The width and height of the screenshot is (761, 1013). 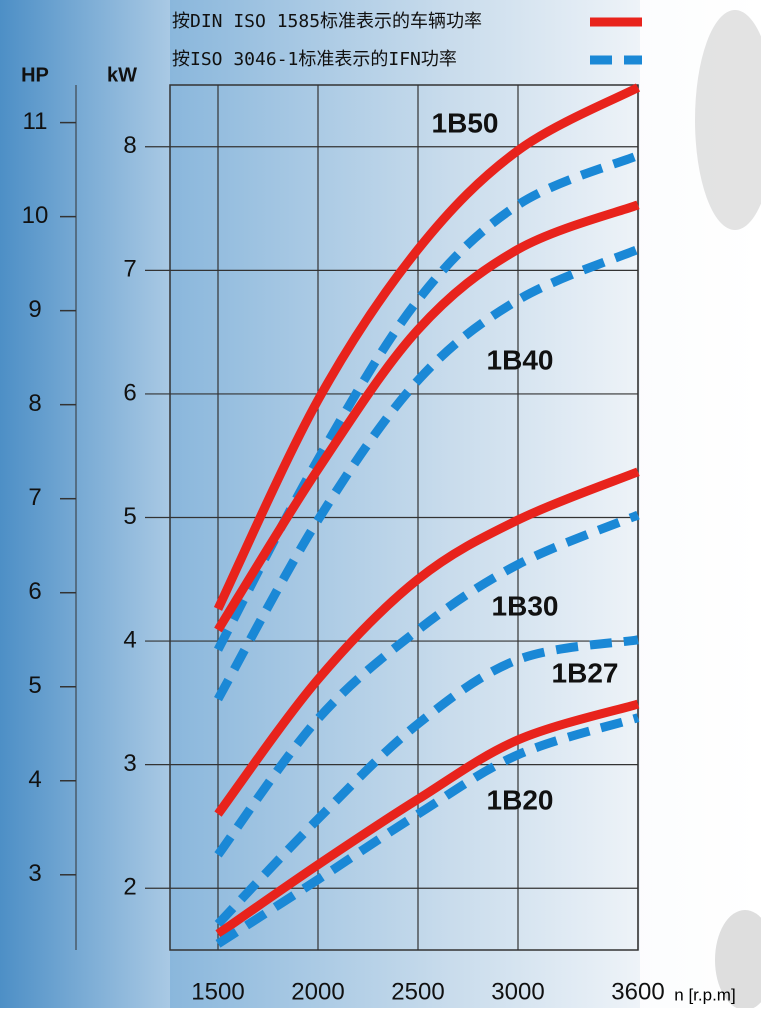 What do you see at coordinates (317, 991) in the screenshot?
I see `x-tick-label: 2000` at bounding box center [317, 991].